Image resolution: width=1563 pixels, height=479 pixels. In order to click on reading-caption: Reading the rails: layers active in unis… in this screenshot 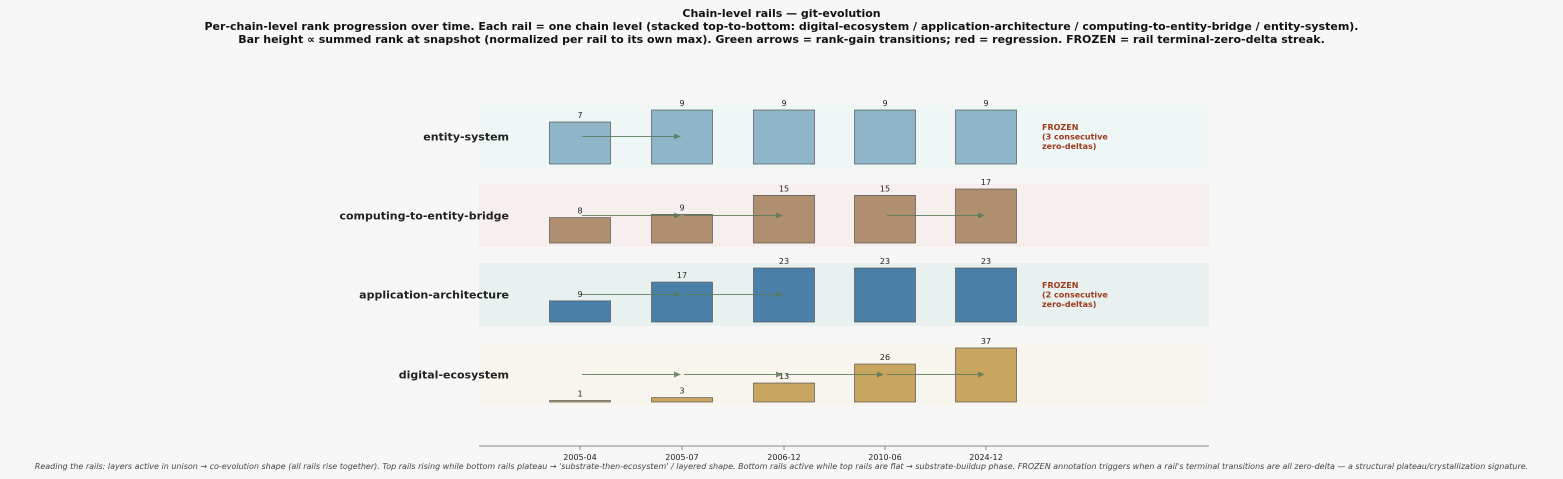, I will do `click(781, 466)`.